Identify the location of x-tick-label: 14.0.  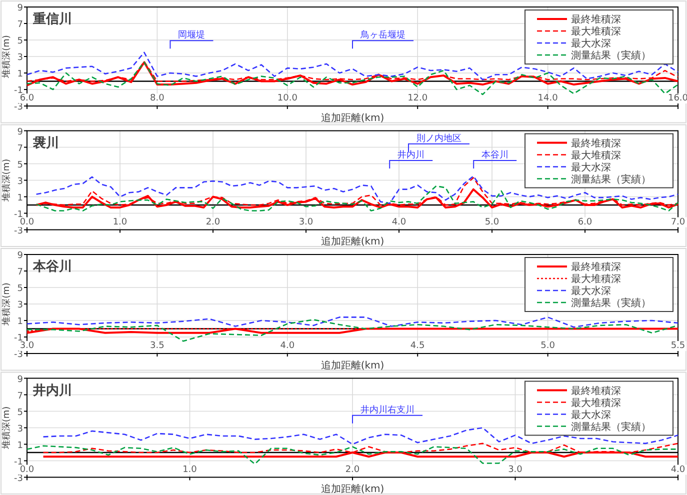
(548, 99).